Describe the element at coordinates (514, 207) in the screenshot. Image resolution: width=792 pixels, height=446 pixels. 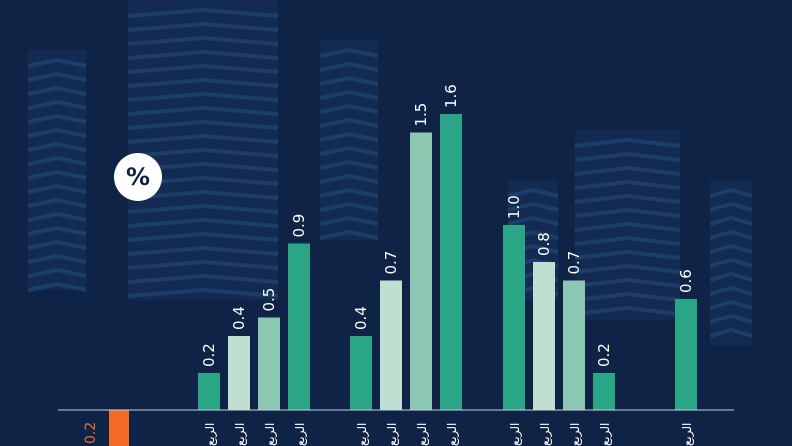
I see `bar-value-label: 1.0` at that location.